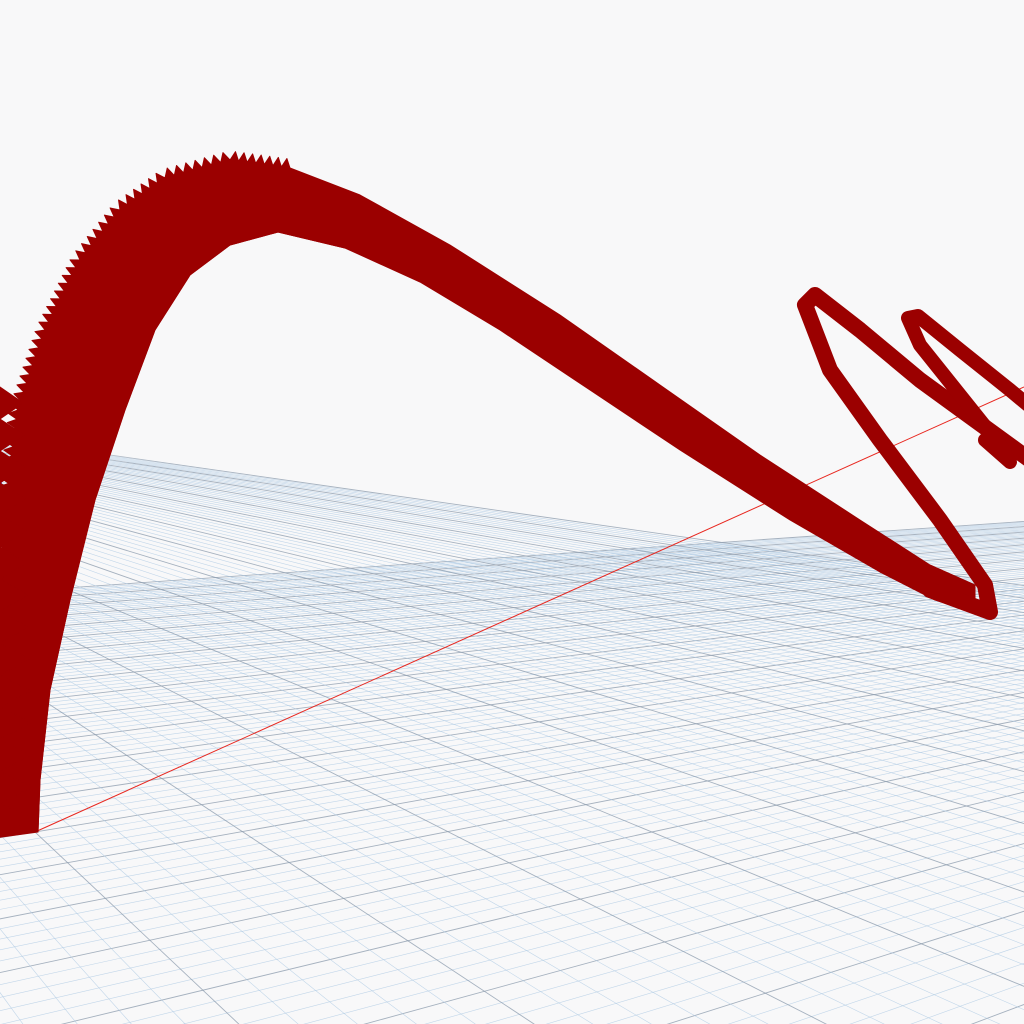 Image resolution: width=1024 pixels, height=1024 pixels. What do you see at coordinates (17, 611) in the screenshot?
I see `ribbon-left-wall` at bounding box center [17, 611].